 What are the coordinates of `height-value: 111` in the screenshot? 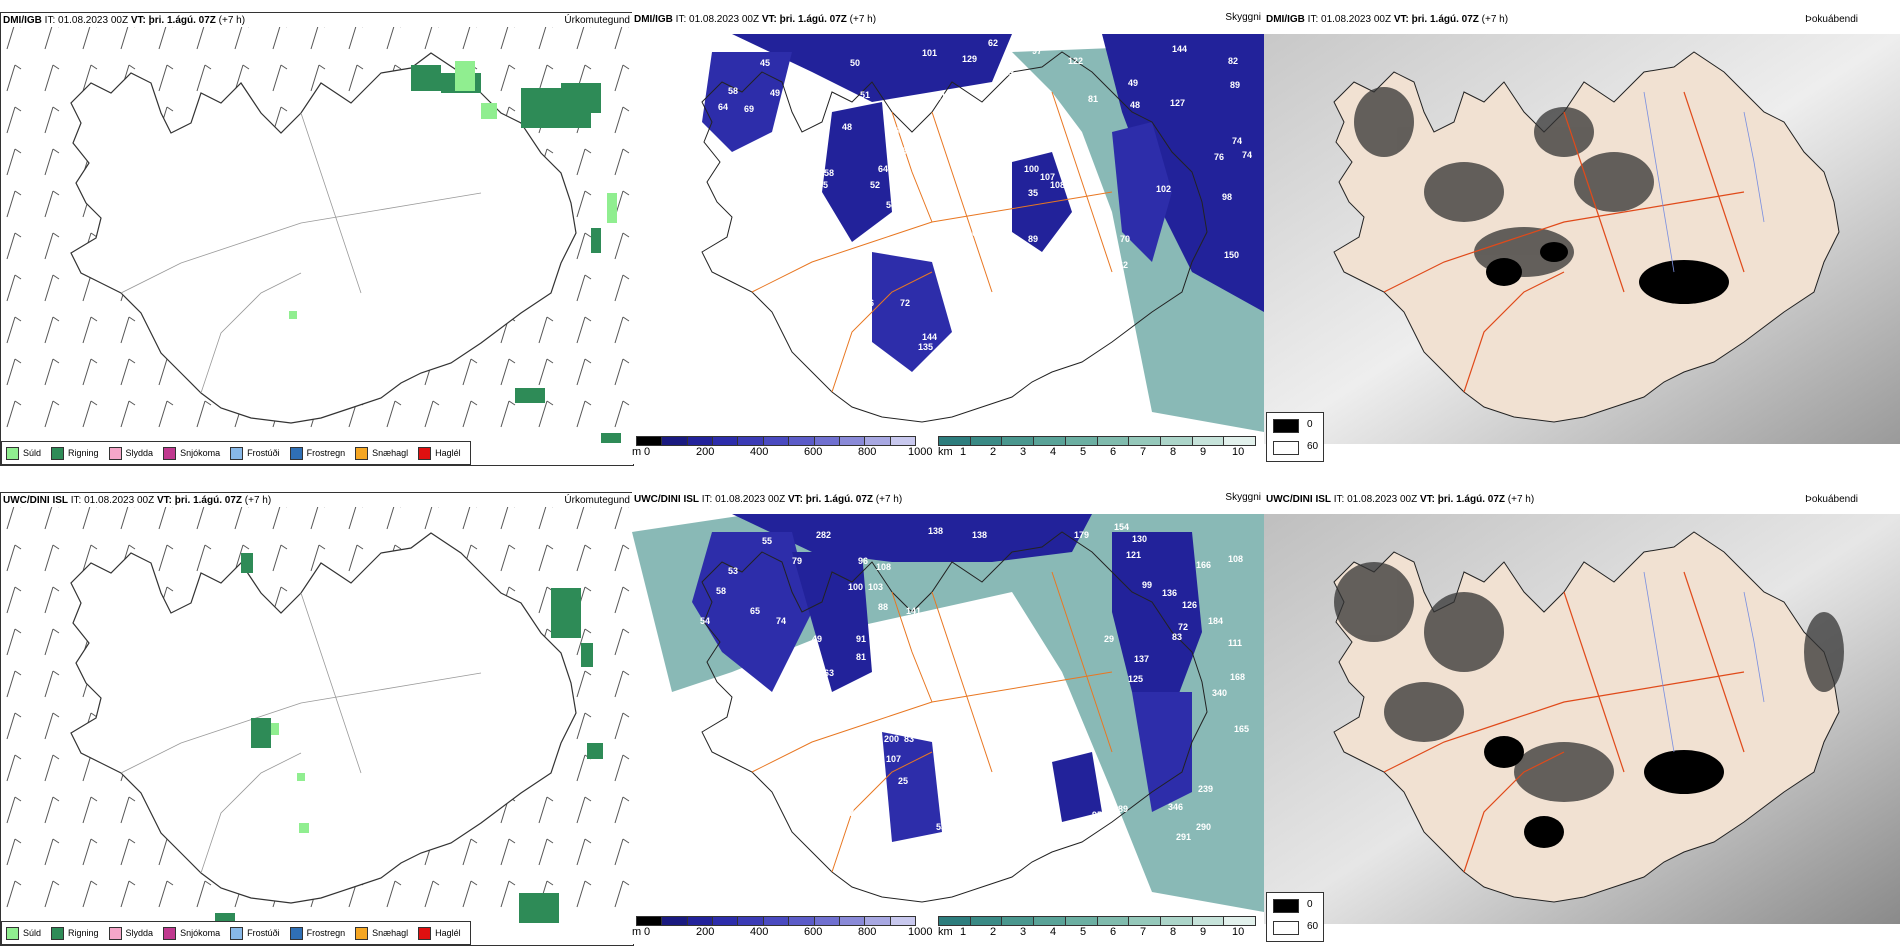 It's located at (1235, 643).